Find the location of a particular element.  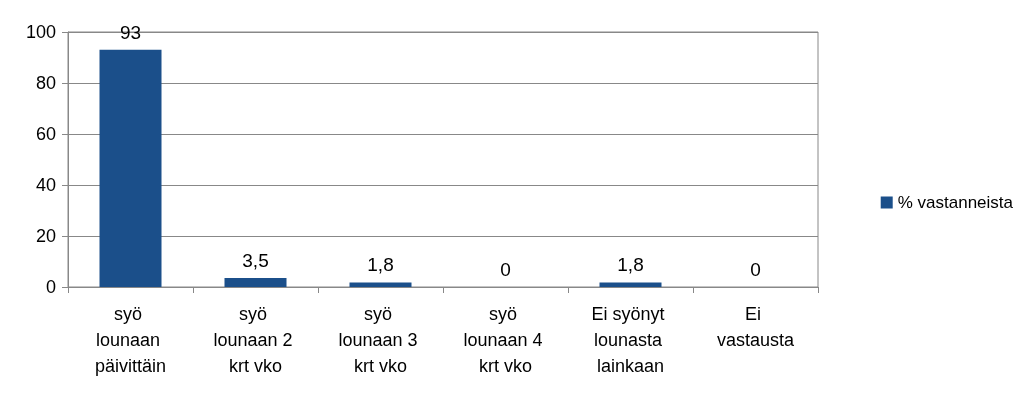

y-tick-label: 60 is located at coordinates (45, 134).